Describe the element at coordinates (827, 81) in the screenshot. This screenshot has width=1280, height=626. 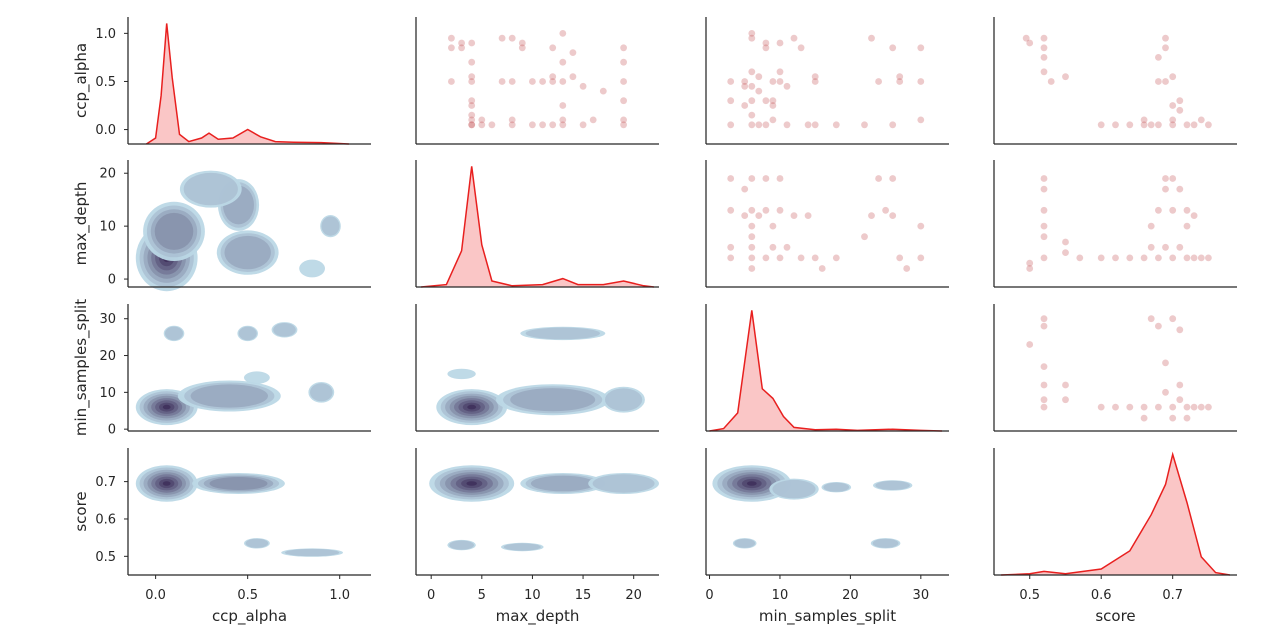
I see `panel-ccp_alpha-vs-min_samples_split` at that location.